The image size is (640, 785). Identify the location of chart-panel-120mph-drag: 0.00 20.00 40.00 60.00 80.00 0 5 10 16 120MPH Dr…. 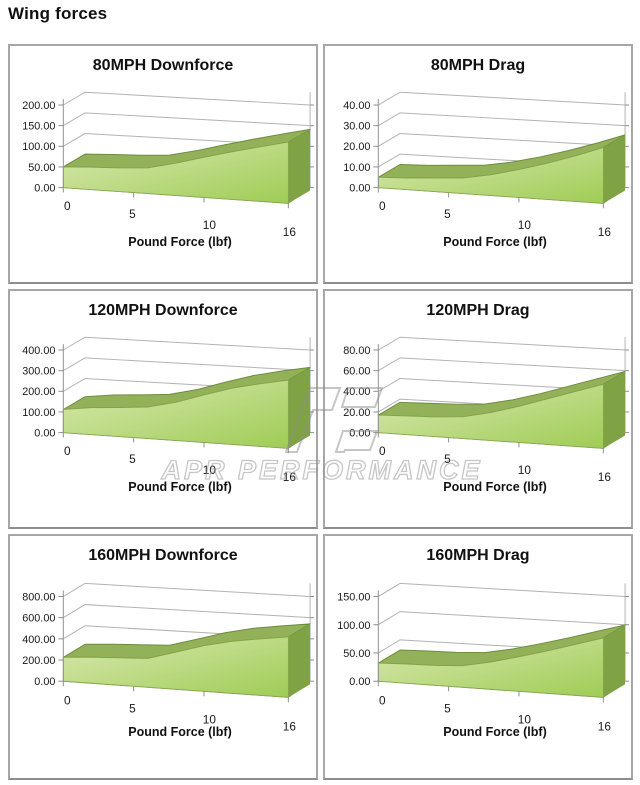
(478, 409).